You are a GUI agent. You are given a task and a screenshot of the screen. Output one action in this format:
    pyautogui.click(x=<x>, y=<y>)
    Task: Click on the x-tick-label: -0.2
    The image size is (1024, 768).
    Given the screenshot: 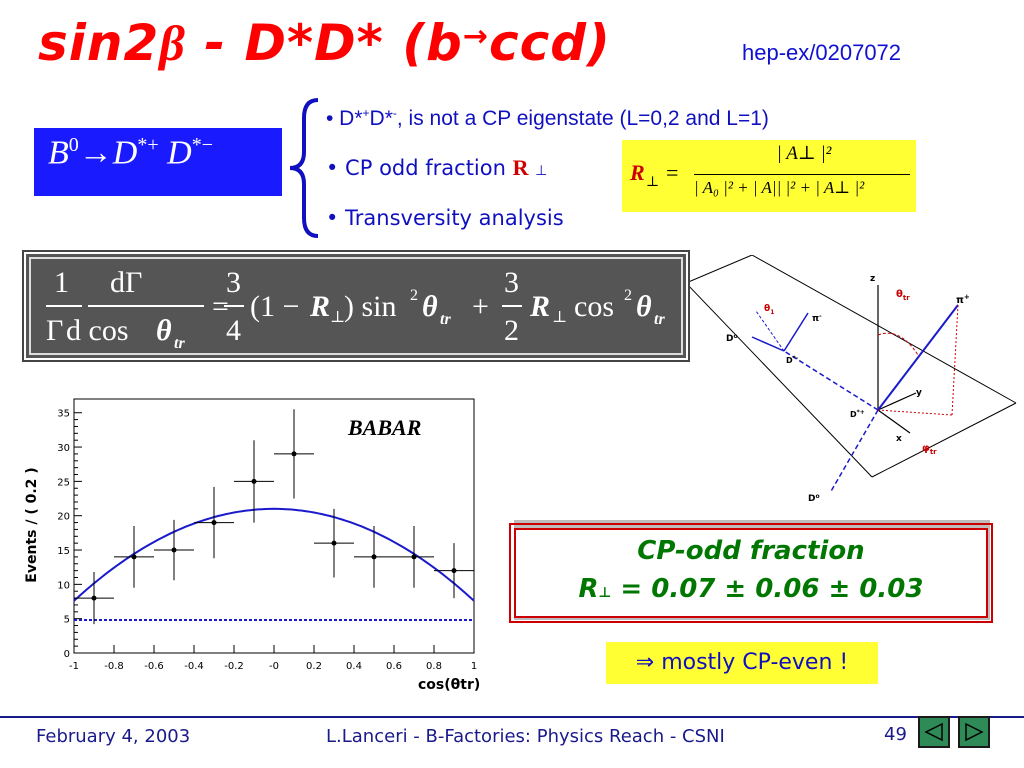 What is the action you would take?
    pyautogui.click(x=234, y=666)
    